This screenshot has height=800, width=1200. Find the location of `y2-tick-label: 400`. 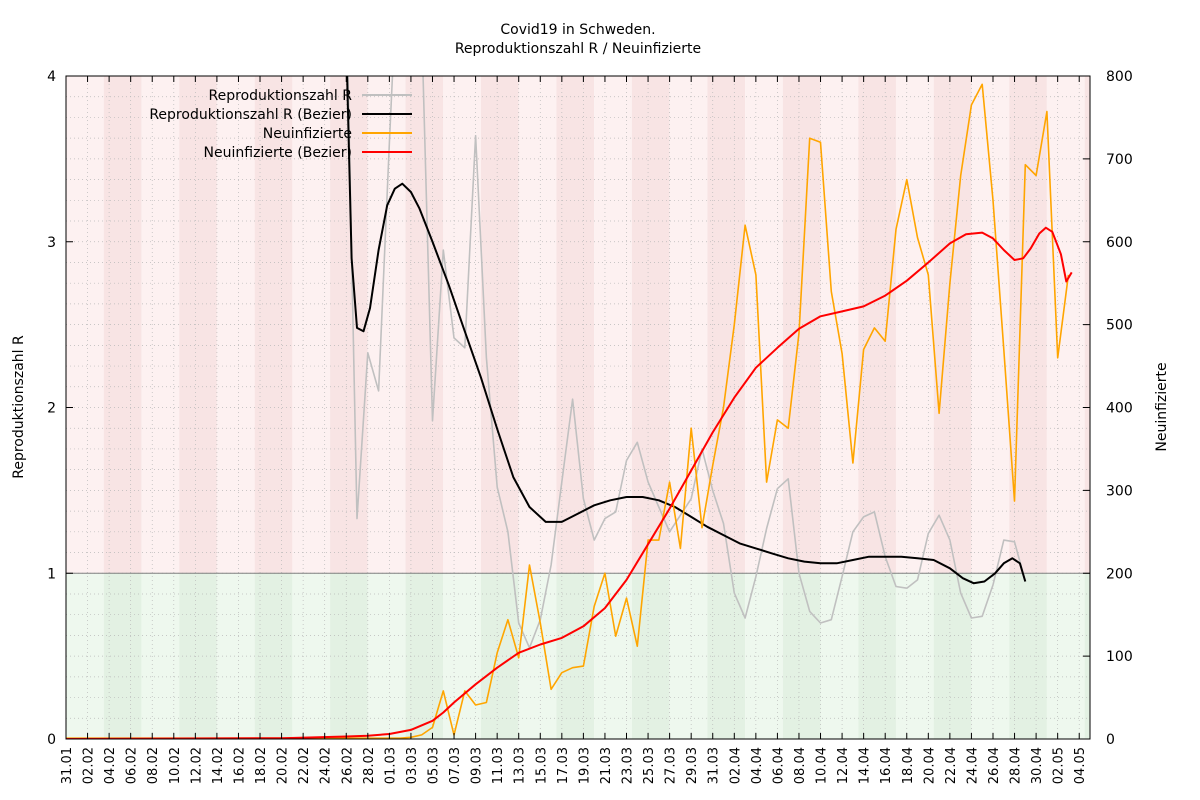

y2-tick-label: 400 is located at coordinates (1119, 409).